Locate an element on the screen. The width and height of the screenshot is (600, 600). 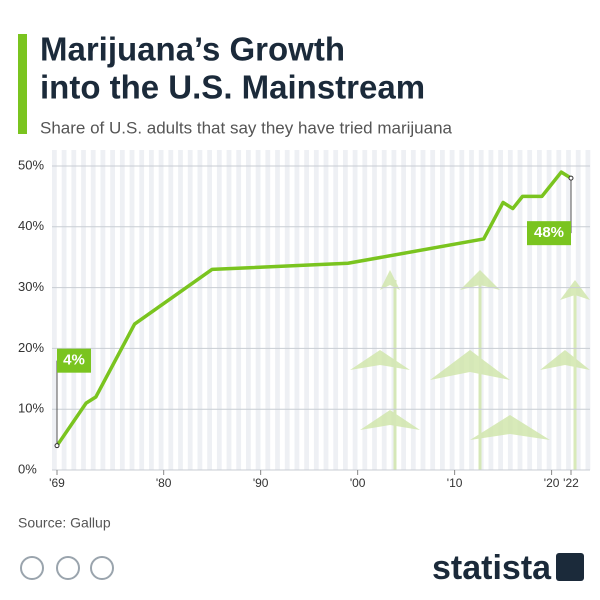
data-label: 4% is located at coordinates (74, 360).